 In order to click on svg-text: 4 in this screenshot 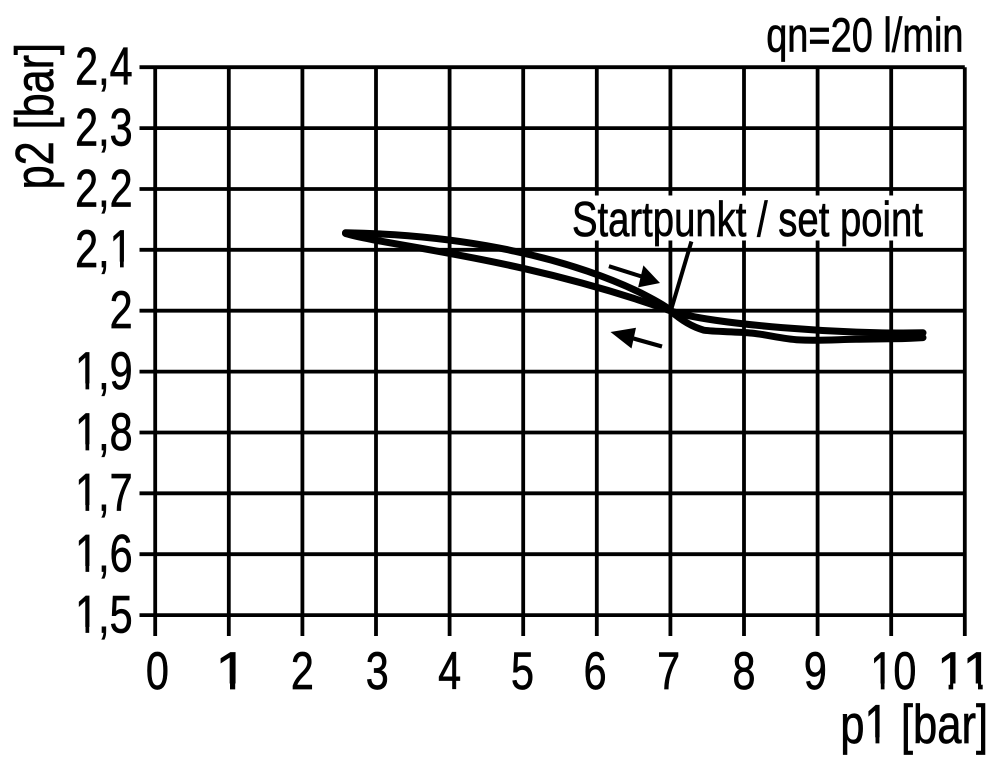, I will do `click(449, 671)`.